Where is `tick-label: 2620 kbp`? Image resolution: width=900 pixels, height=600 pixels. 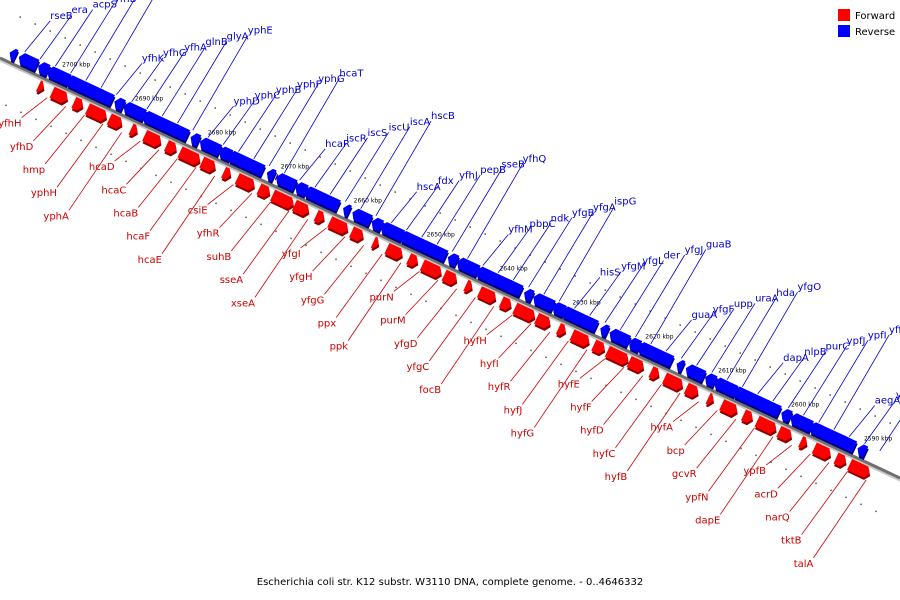 tick-label: 2620 kbp is located at coordinates (659, 336).